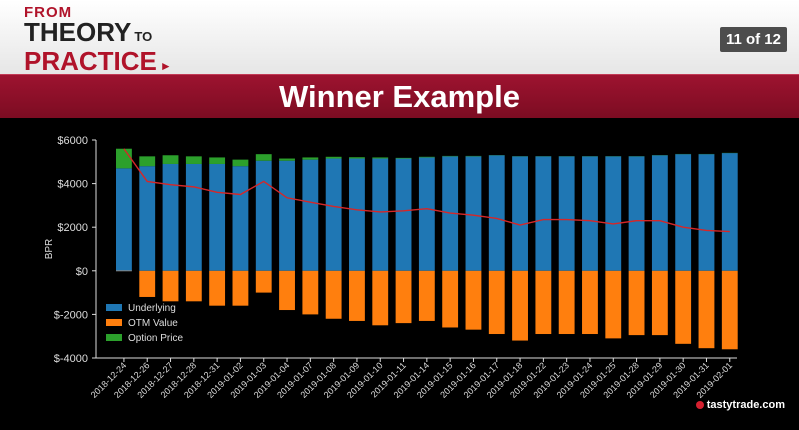 Image resolution: width=799 pixels, height=430 pixels. Describe the element at coordinates (71, 359) in the screenshot. I see `y-tick-label: $-4000` at that location.